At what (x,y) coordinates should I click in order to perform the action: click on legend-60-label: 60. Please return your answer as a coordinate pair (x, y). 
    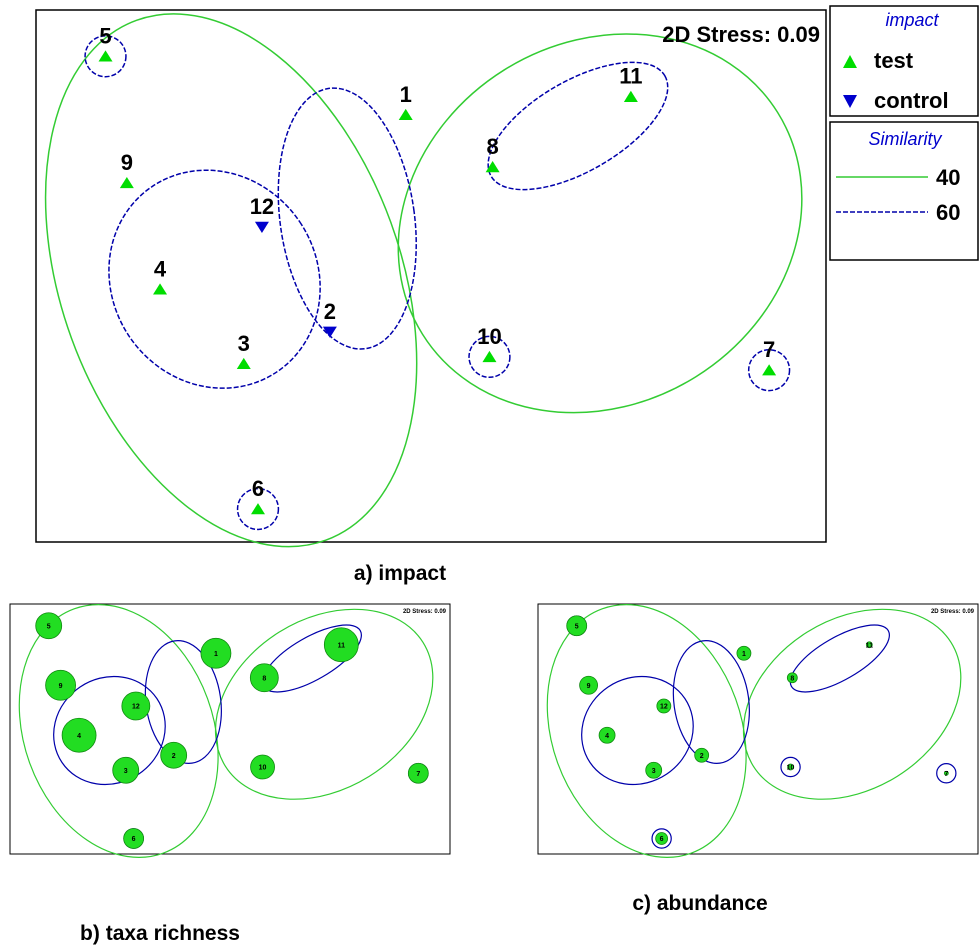
    Looking at the image, I should click on (948, 212).